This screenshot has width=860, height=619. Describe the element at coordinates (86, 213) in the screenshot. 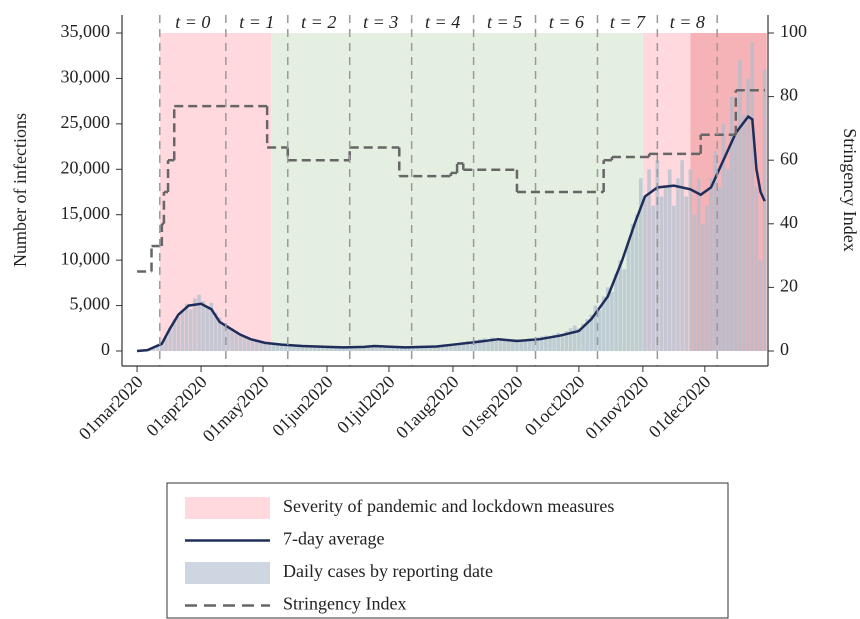

I see `y-tick-label: 15,000` at that location.